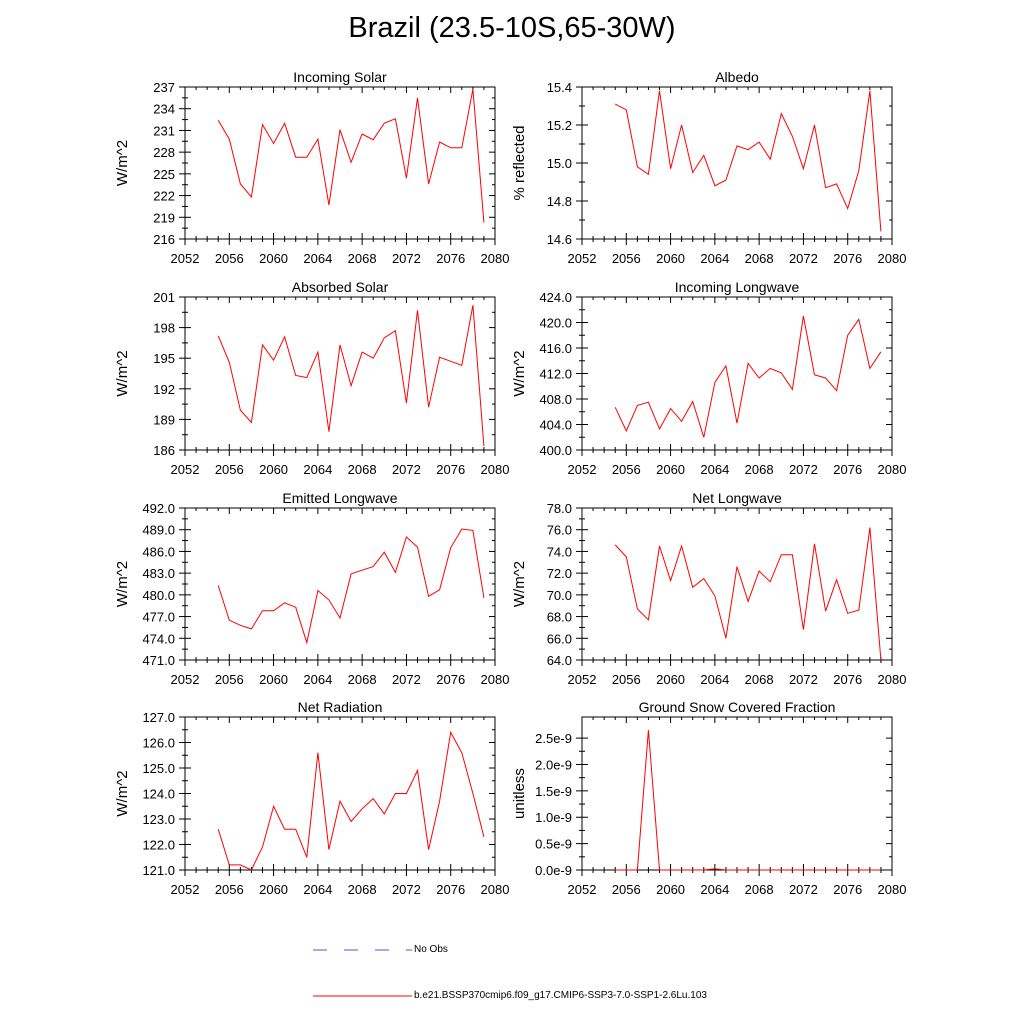 Image resolution: width=1024 pixels, height=1024 pixels. What do you see at coordinates (185, 889) in the screenshot?
I see `panel-7-xtick-label: 2052` at bounding box center [185, 889].